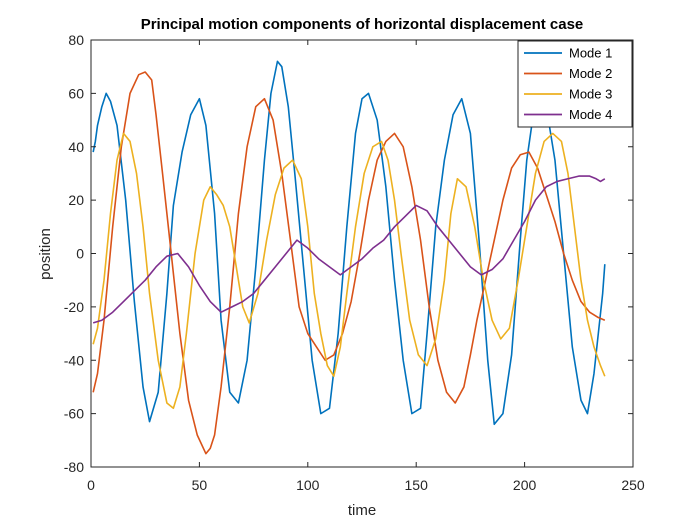 This screenshot has width=700, height=525. I want to click on x-tick-label: 50, so click(200, 485).